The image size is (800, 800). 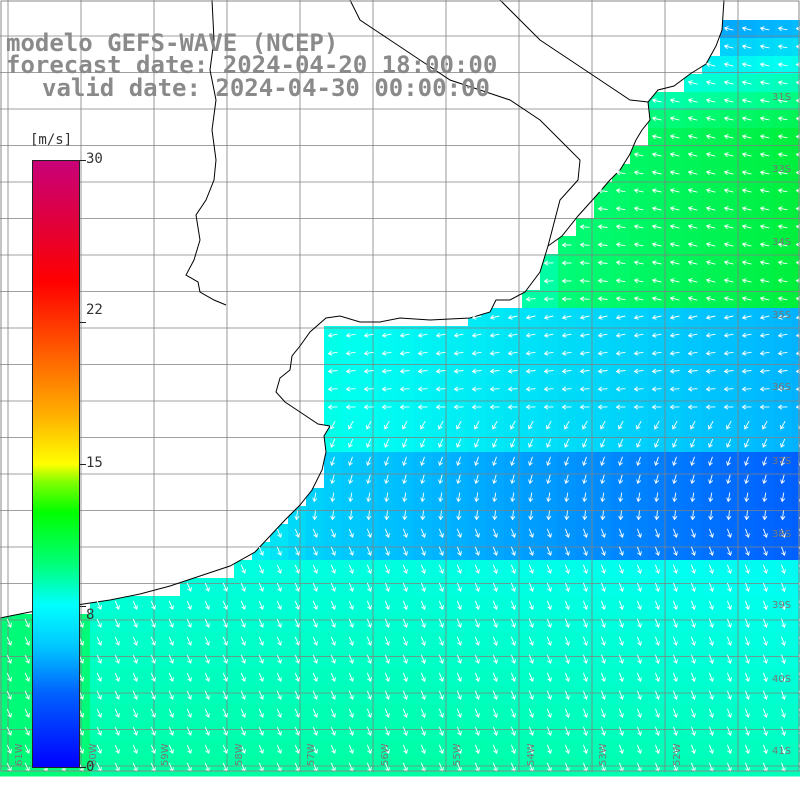 I want to click on longitude-label: 53W, so click(x=603, y=754).